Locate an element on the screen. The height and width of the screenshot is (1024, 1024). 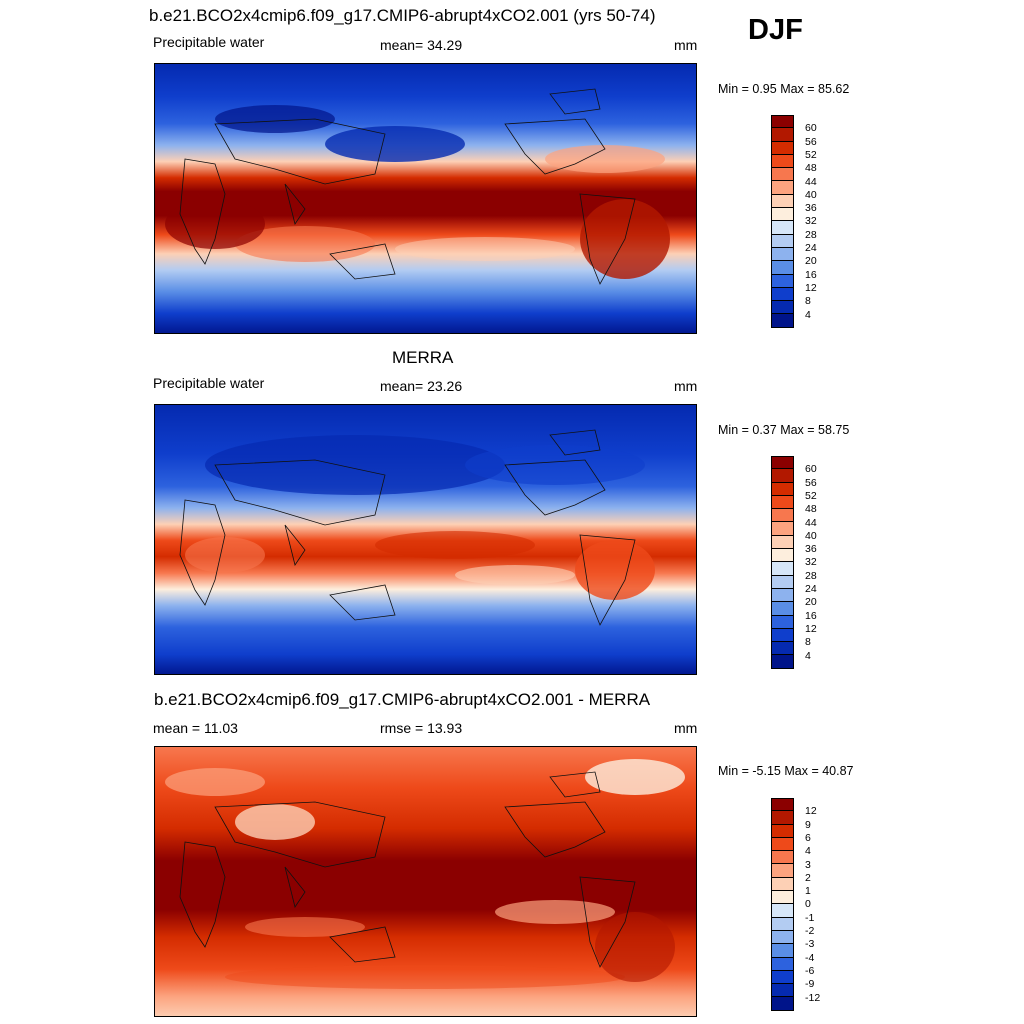
panel-2-colorbar-tick-label: 56 is located at coordinates (811, 482).